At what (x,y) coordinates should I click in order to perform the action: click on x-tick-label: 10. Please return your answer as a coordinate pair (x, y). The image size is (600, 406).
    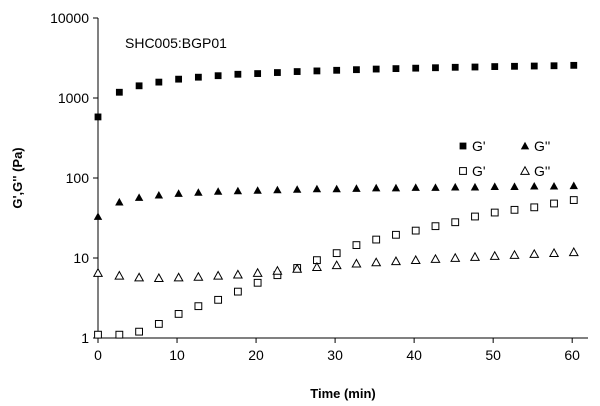
    Looking at the image, I should click on (177, 355).